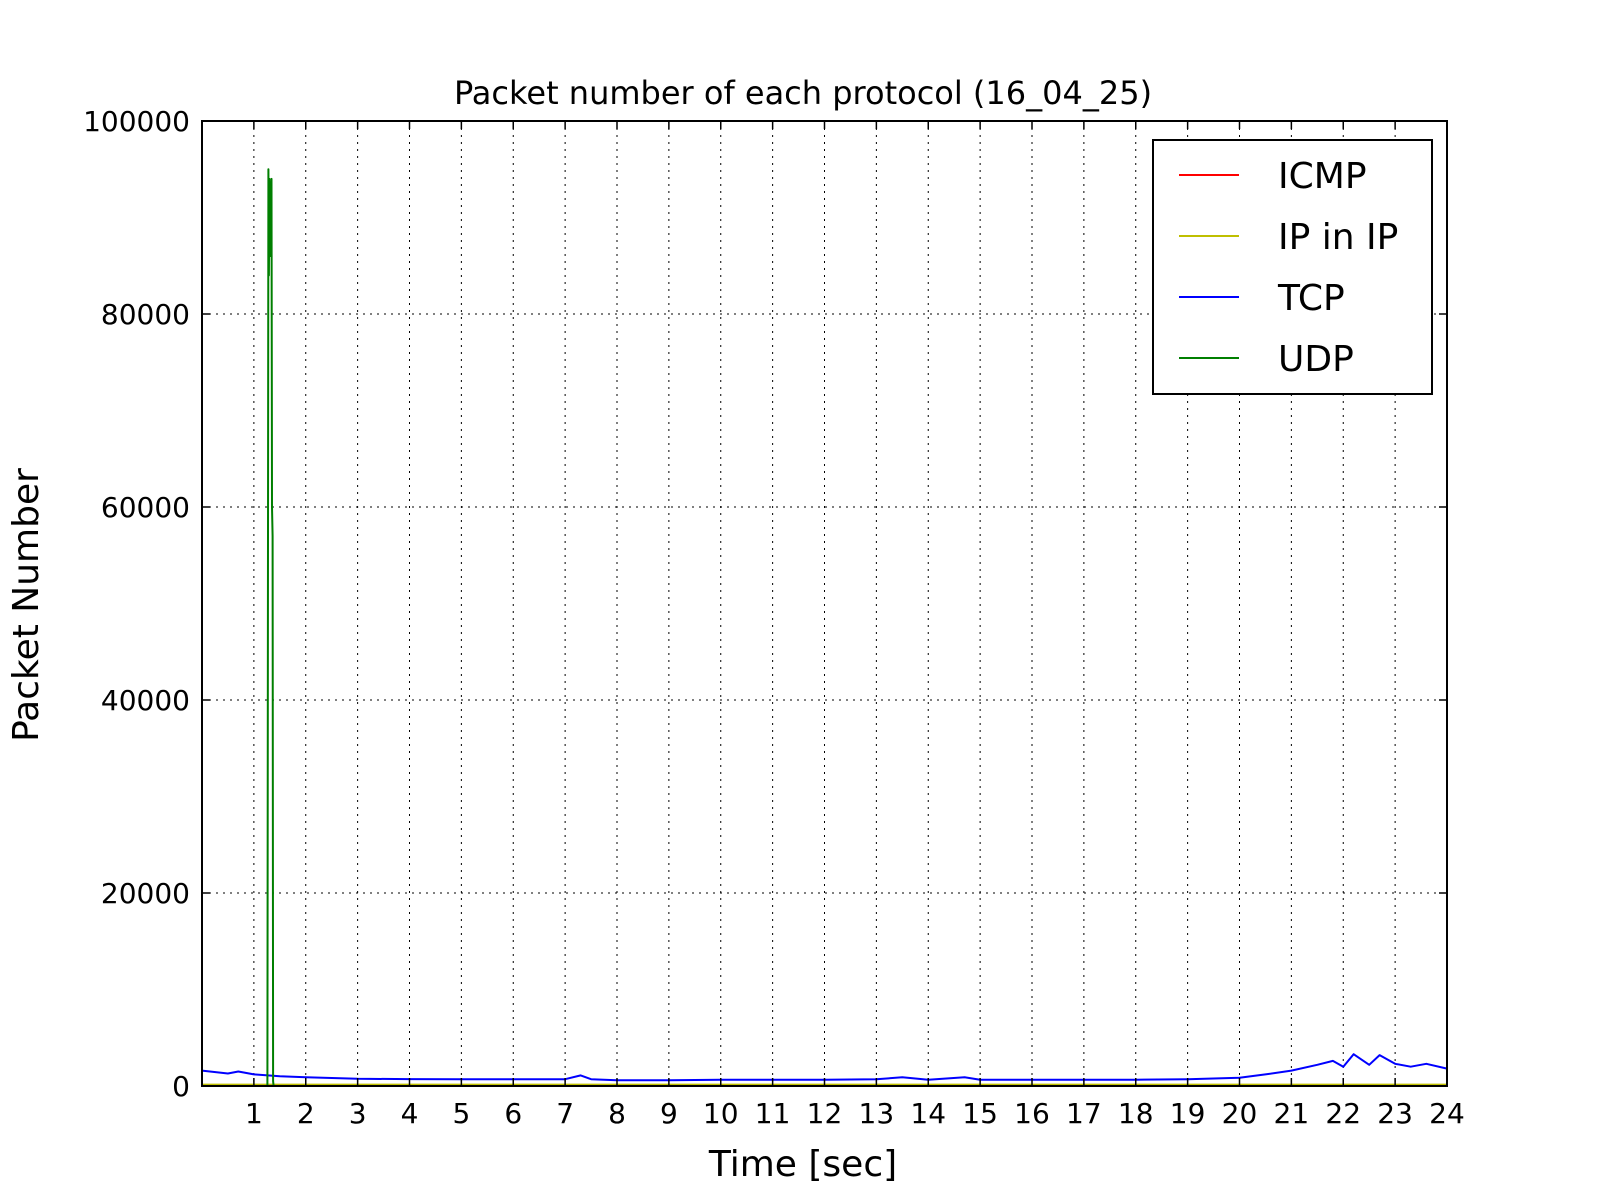 The height and width of the screenshot is (1200, 1600). Describe the element at coordinates (1032, 1113) in the screenshot. I see `x-tick-label: 16` at that location.